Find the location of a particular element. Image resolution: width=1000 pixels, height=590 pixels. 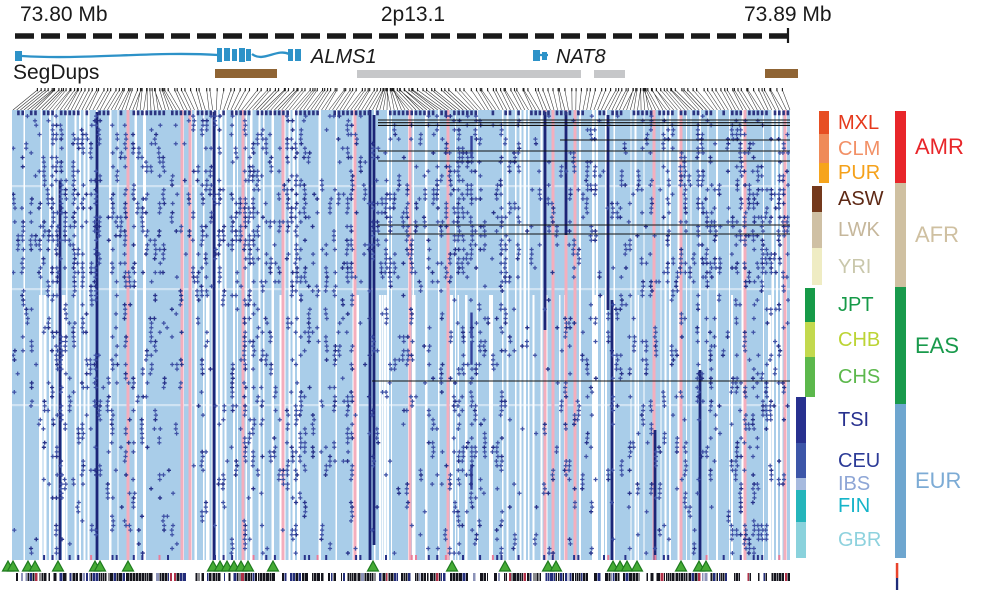

scale-mark-navy is located at coordinates (897, 584).